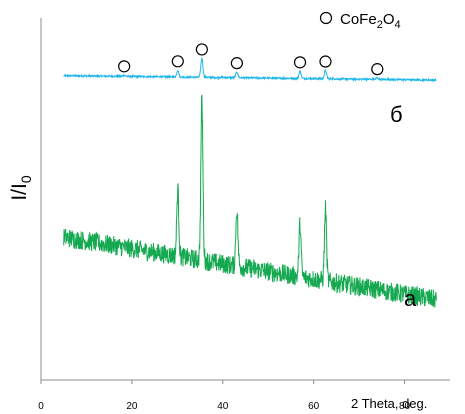  What do you see at coordinates (370, 21) in the screenshot?
I see `legend-label: CoFe2O4` at bounding box center [370, 21].